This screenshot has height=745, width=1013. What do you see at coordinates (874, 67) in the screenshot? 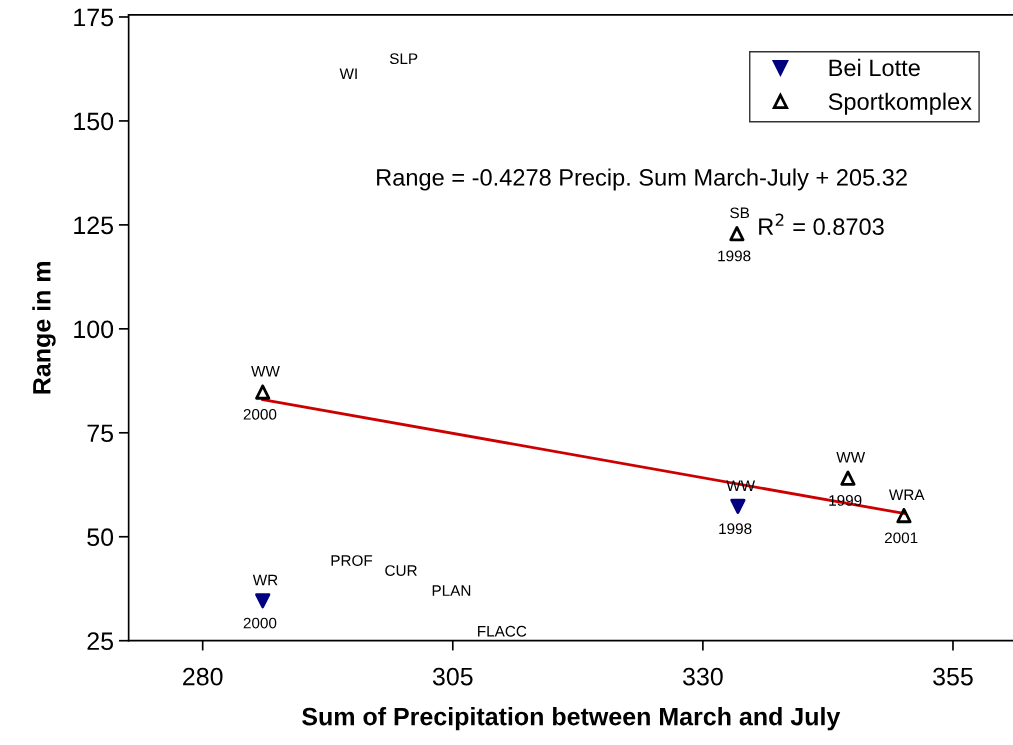
I see `legend-label: Bei Lotte` at bounding box center [874, 67].